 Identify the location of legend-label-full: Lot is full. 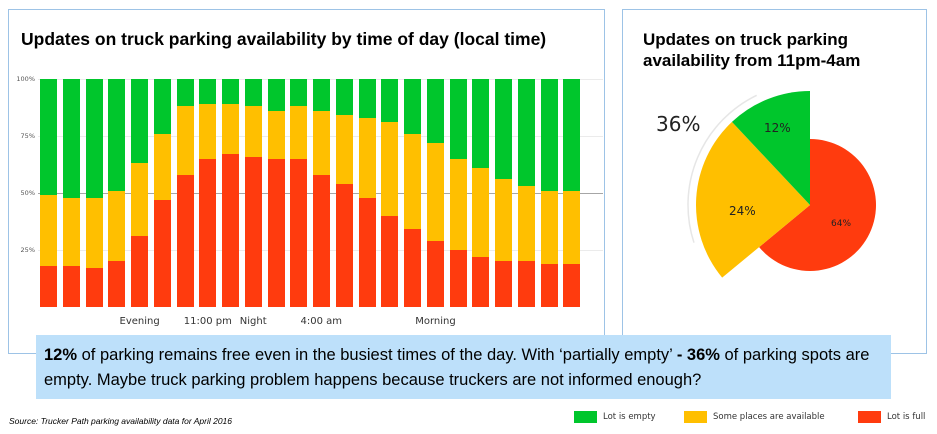
(906, 417).